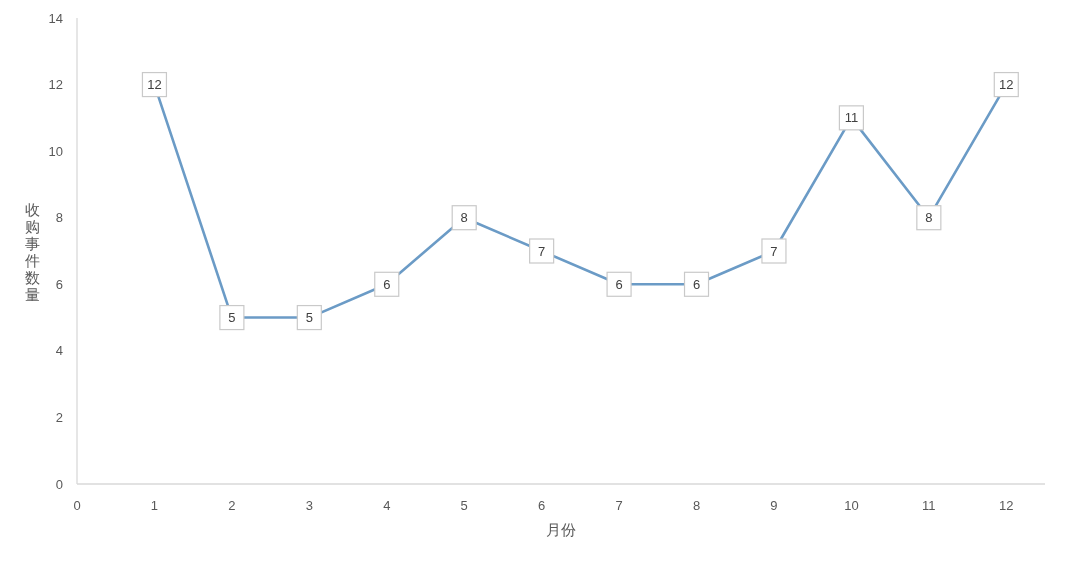 This screenshot has height=561, width=1080. Describe the element at coordinates (55, 18) in the screenshot. I see `y-tick-label: 14` at that location.